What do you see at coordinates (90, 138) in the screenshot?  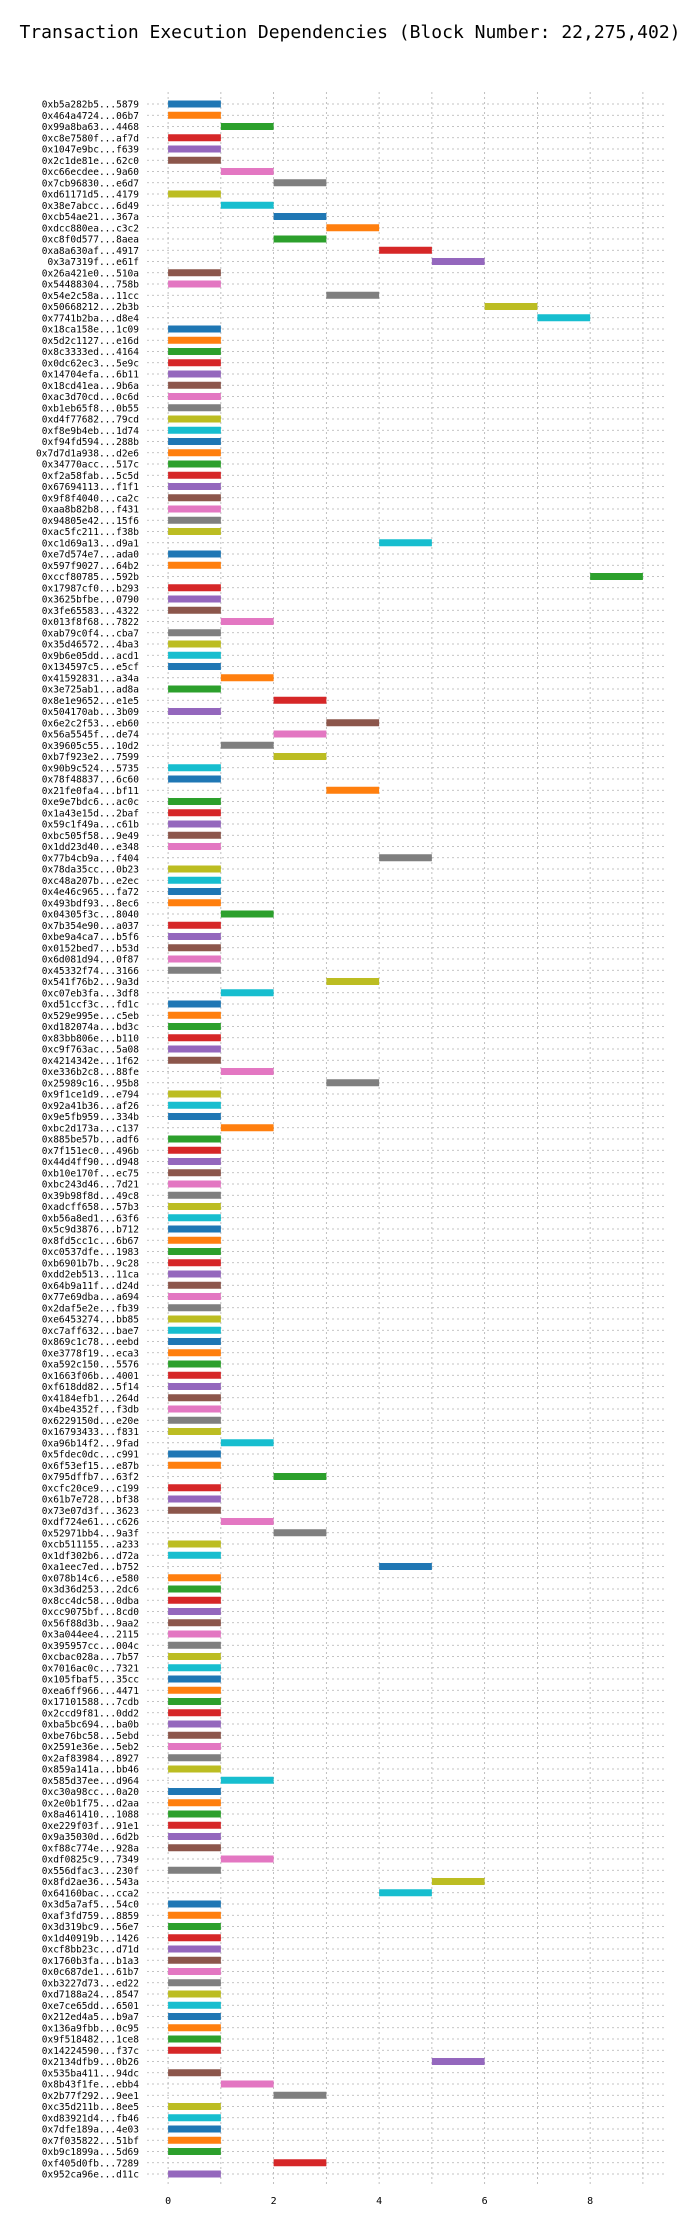 I see `y-tick-label: 0xc8e7580f...af7d` at bounding box center [90, 138].